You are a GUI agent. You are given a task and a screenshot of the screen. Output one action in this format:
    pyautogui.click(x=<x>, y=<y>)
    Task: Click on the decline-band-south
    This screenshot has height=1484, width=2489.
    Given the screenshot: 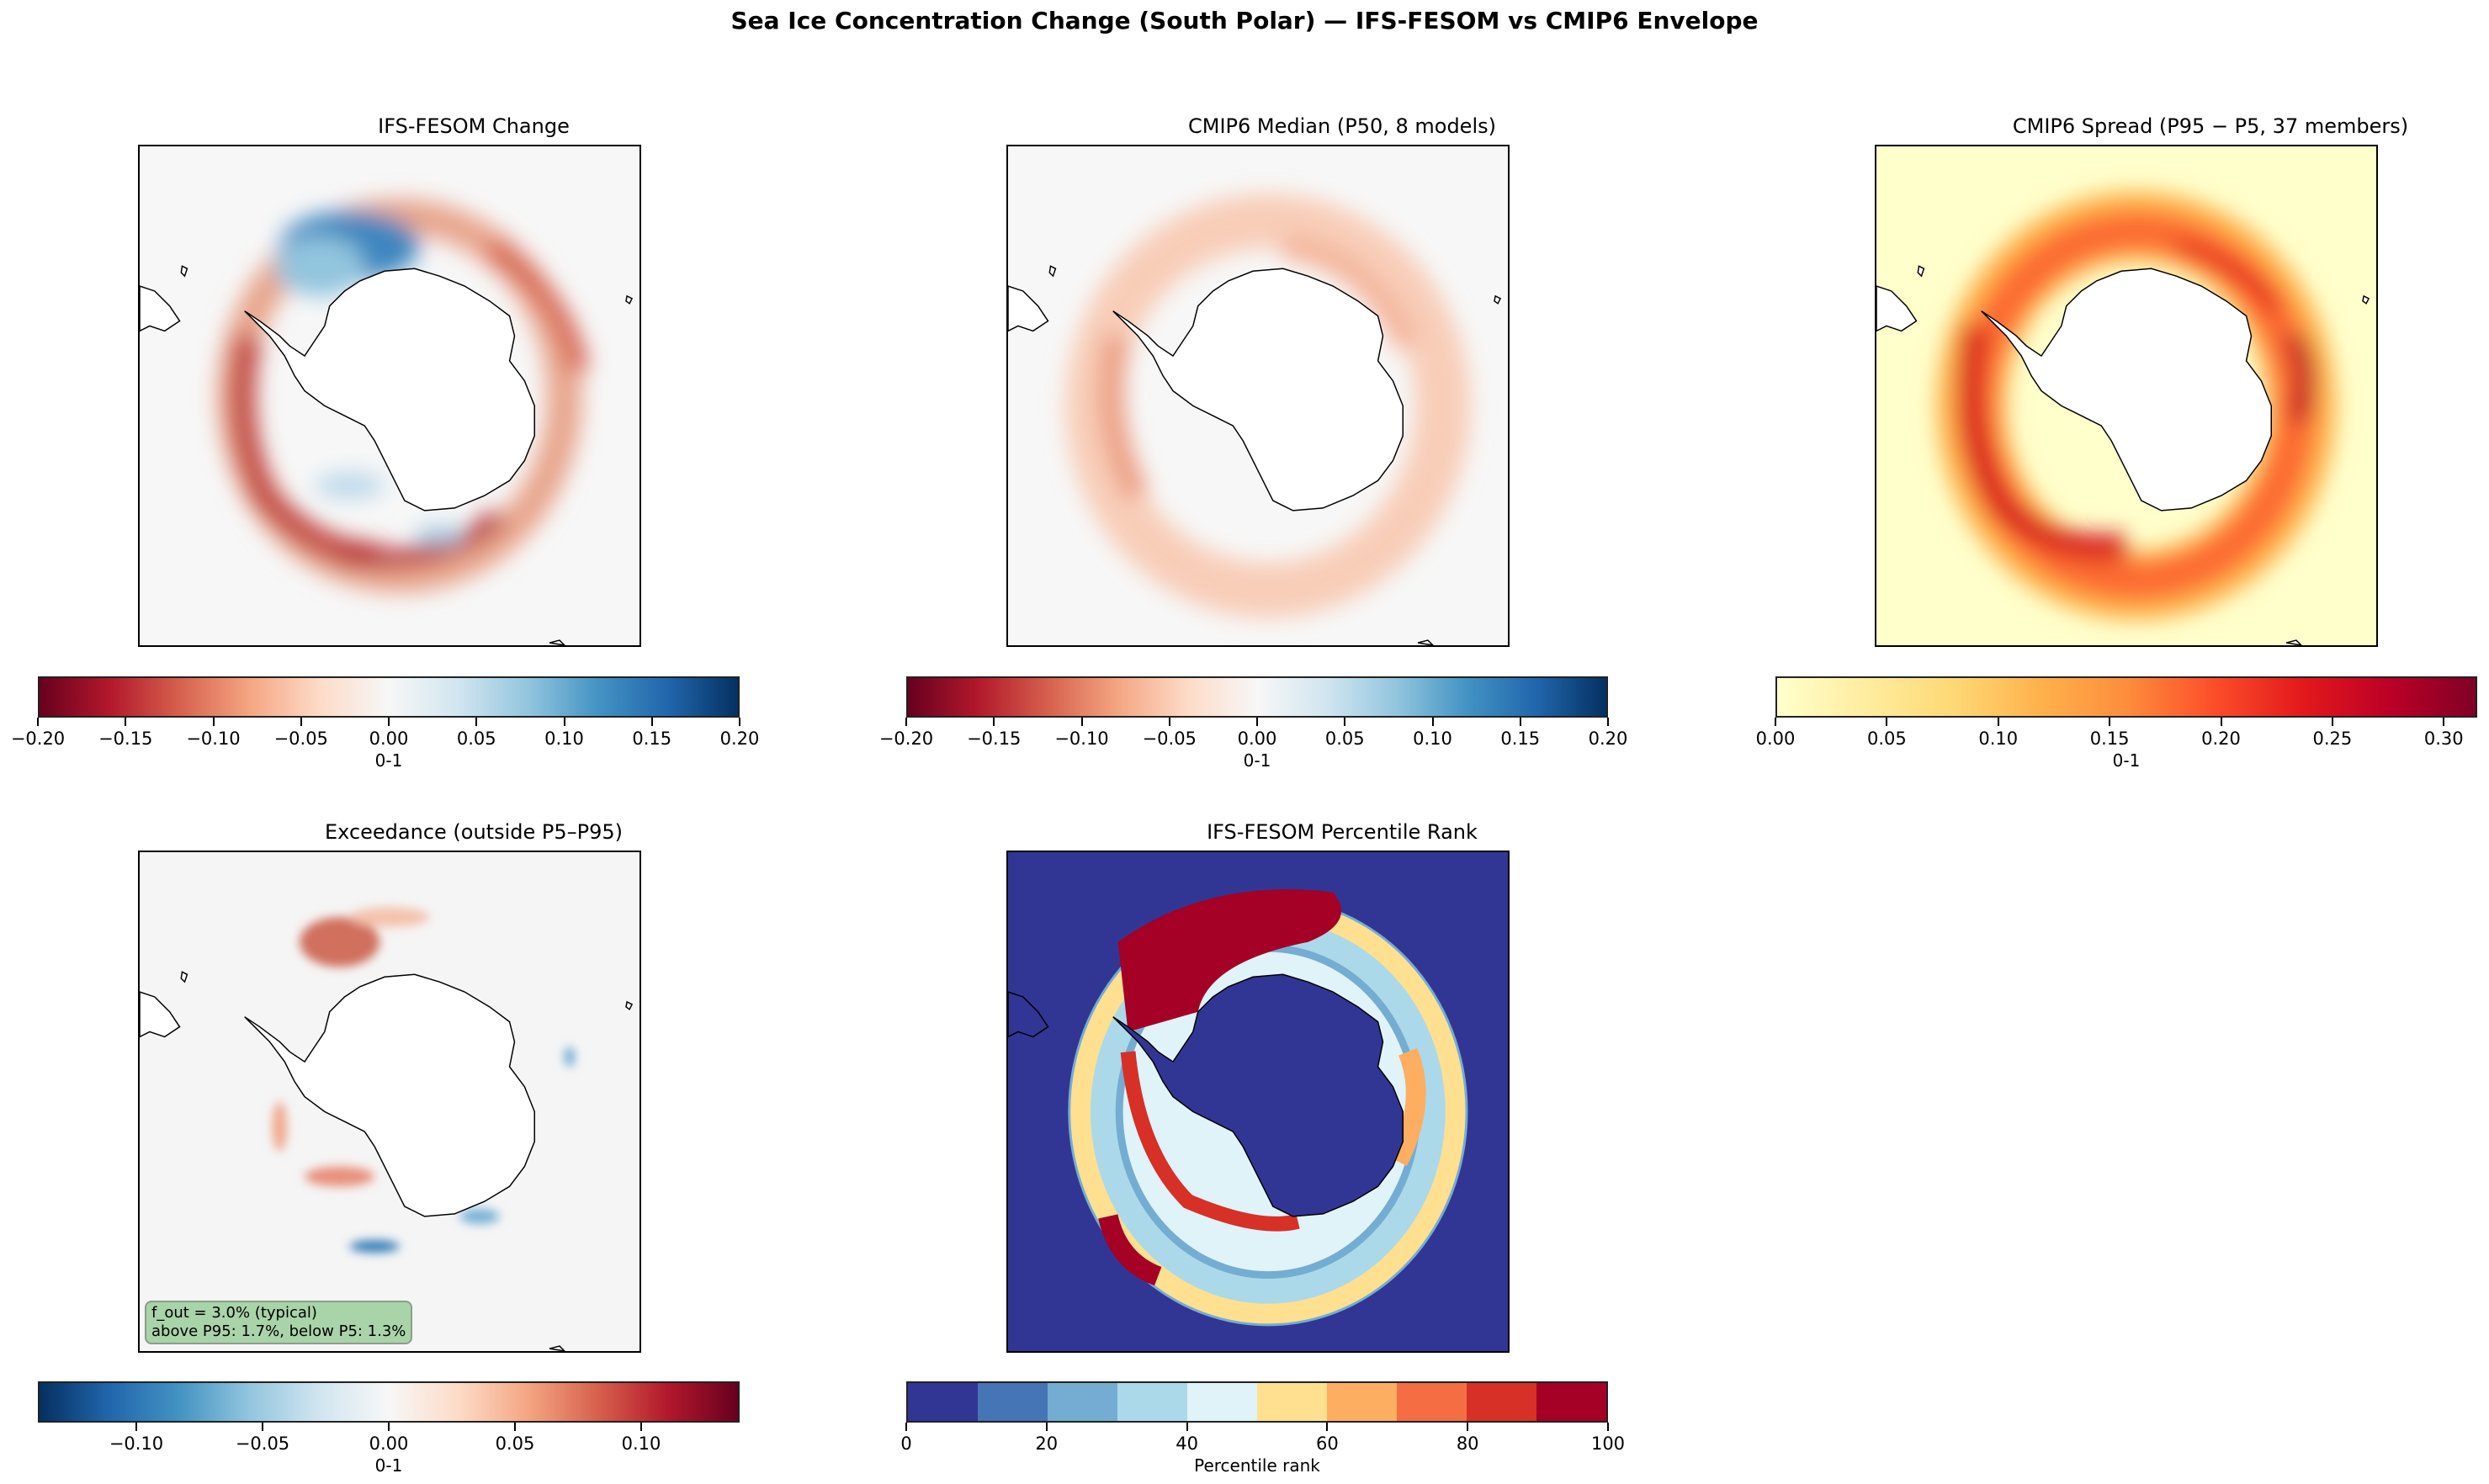 What is the action you would take?
    pyautogui.click(x=422, y=538)
    